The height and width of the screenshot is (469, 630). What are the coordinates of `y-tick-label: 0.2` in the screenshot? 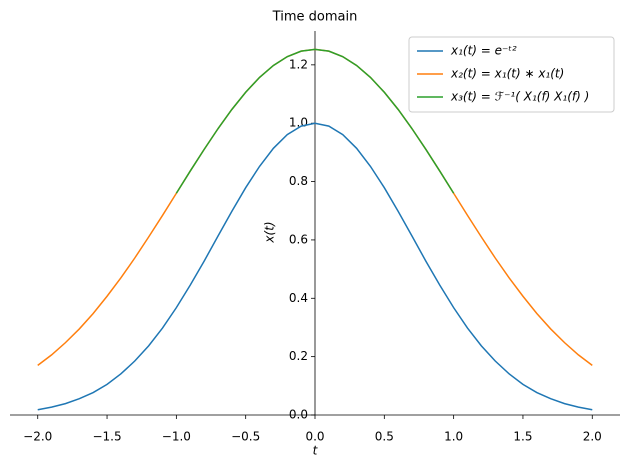 It's located at (298, 356).